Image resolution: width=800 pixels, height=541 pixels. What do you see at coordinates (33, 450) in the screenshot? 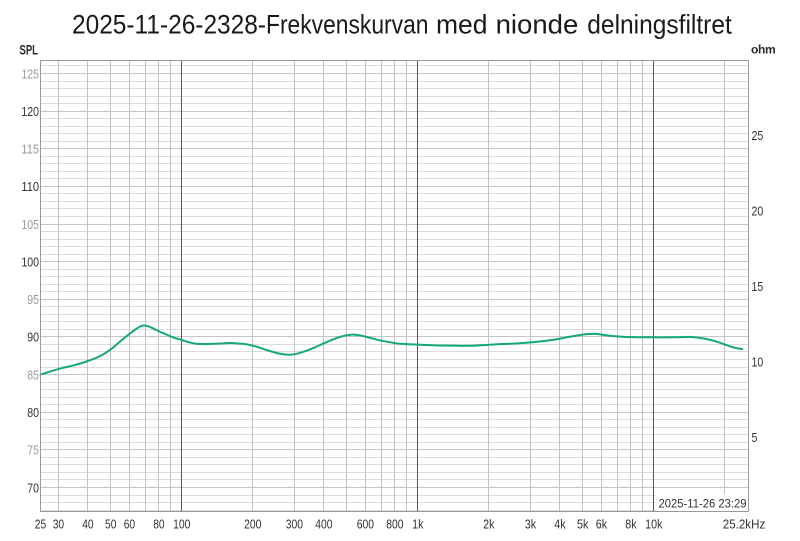
I see `svg-text: 75` at bounding box center [33, 450].